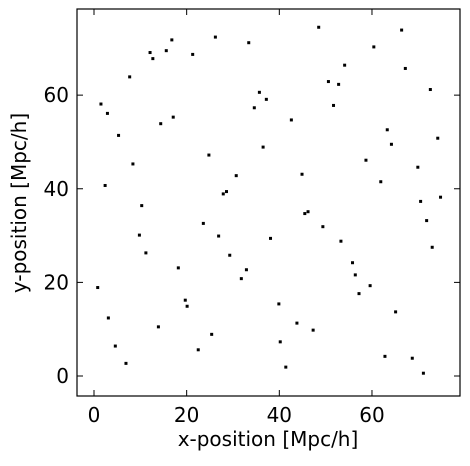 The width and height of the screenshot is (470, 466). I want to click on x-axis-label: x-position [Mpc/h], so click(268, 439).